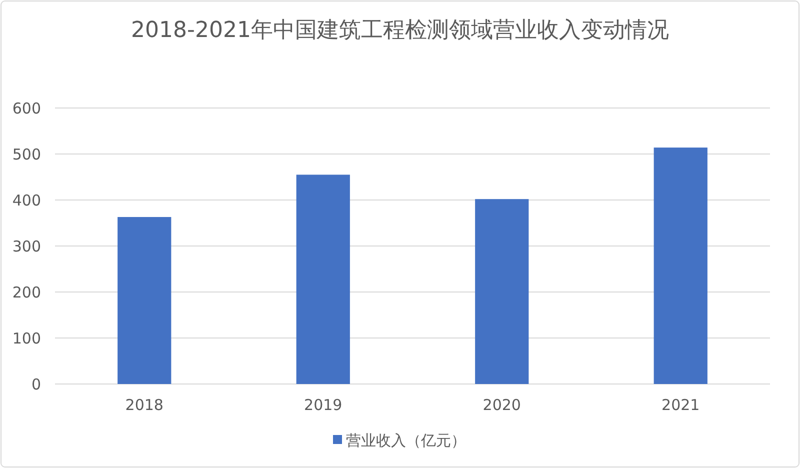 The width and height of the screenshot is (800, 468). Describe the element at coordinates (406, 440) in the screenshot. I see `legend-label: 营业收入（亿元）` at that location.